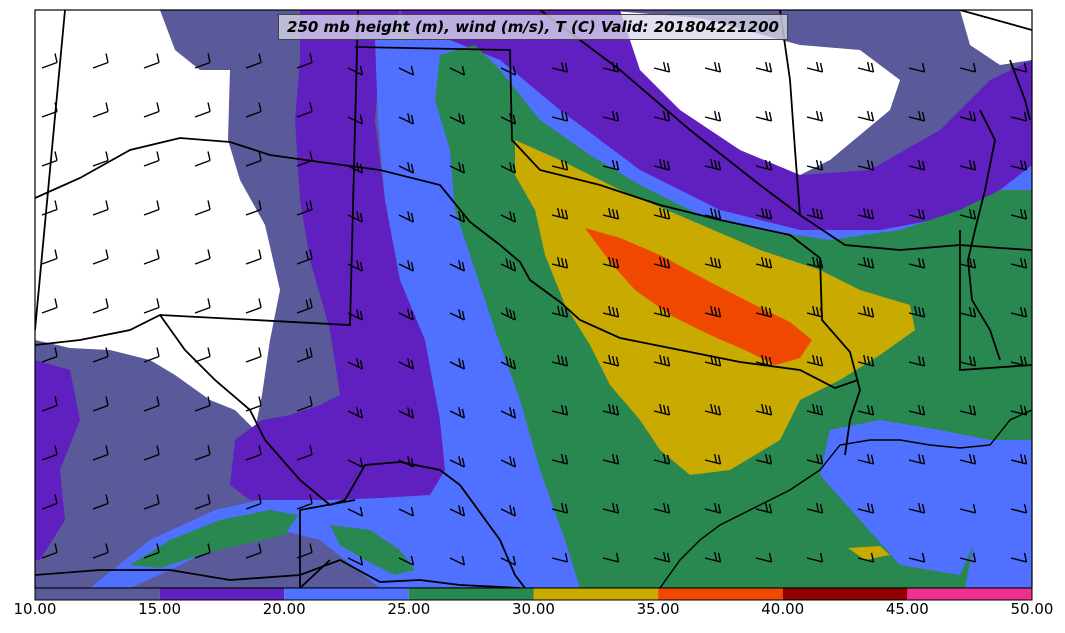  What do you see at coordinates (783, 609) in the screenshot?
I see `colorbar-tick-label: 40.00` at bounding box center [783, 609].